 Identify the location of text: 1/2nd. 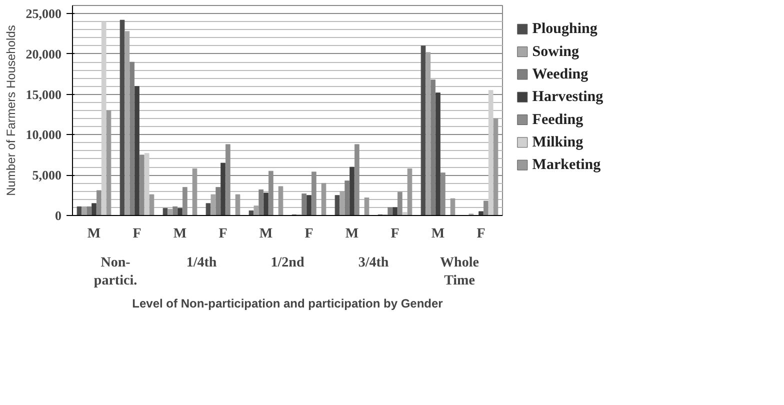
(287, 263).